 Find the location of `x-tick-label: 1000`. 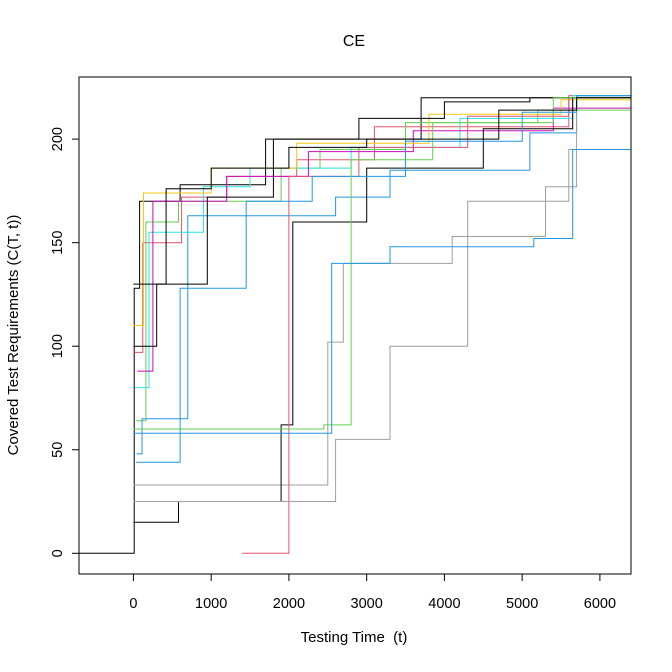

x-tick-label: 1000 is located at coordinates (211, 604).